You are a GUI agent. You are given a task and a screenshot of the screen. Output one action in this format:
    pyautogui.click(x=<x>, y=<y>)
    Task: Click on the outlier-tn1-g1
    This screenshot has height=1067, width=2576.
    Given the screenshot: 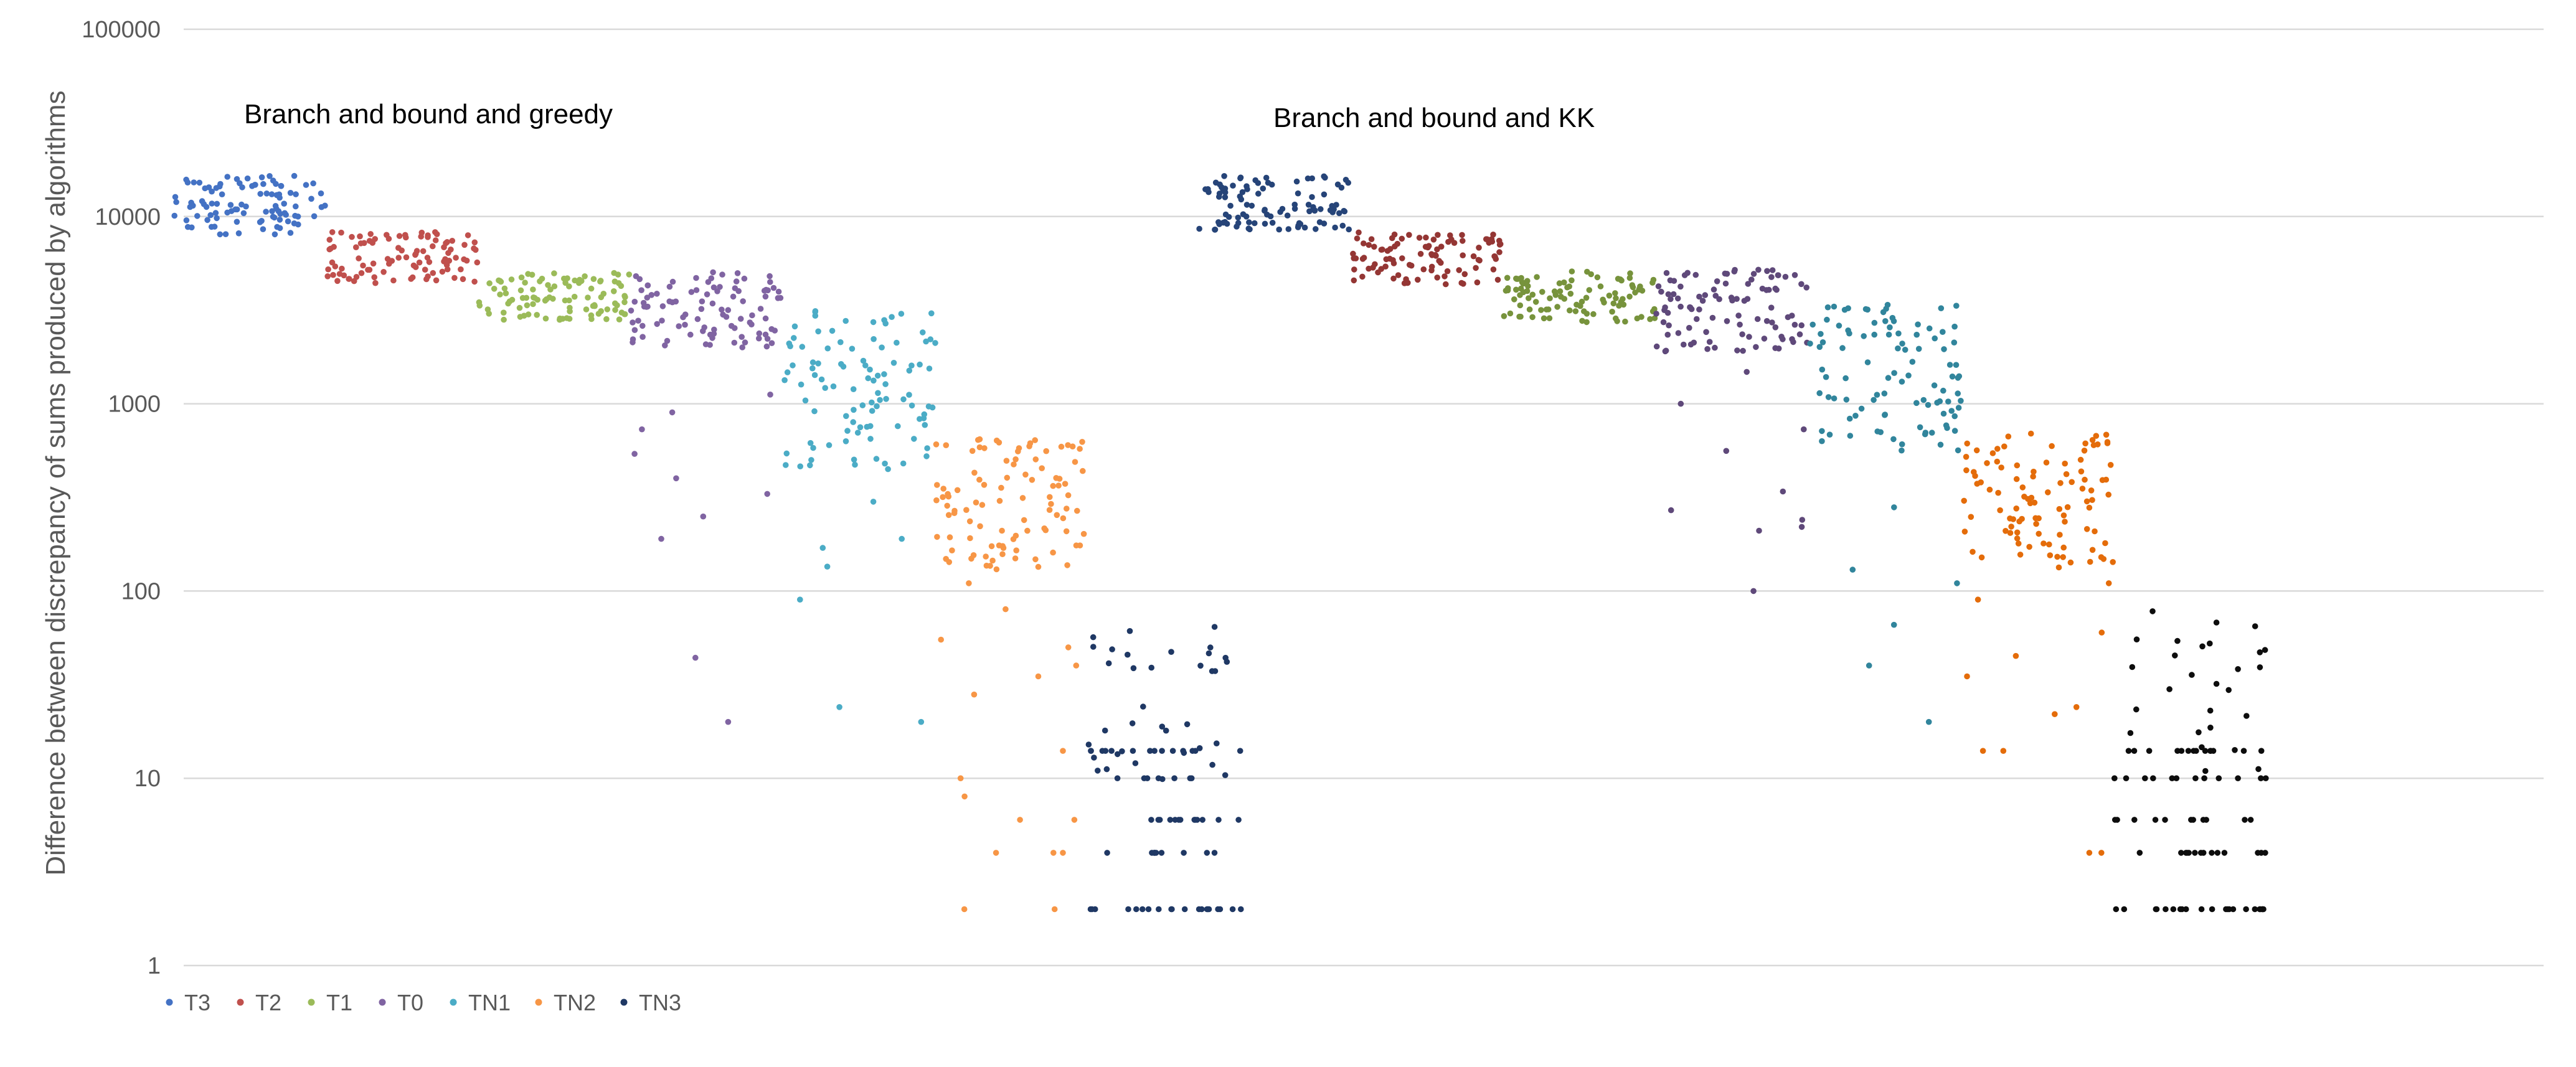 What is the action you would take?
    pyautogui.click(x=1894, y=507)
    